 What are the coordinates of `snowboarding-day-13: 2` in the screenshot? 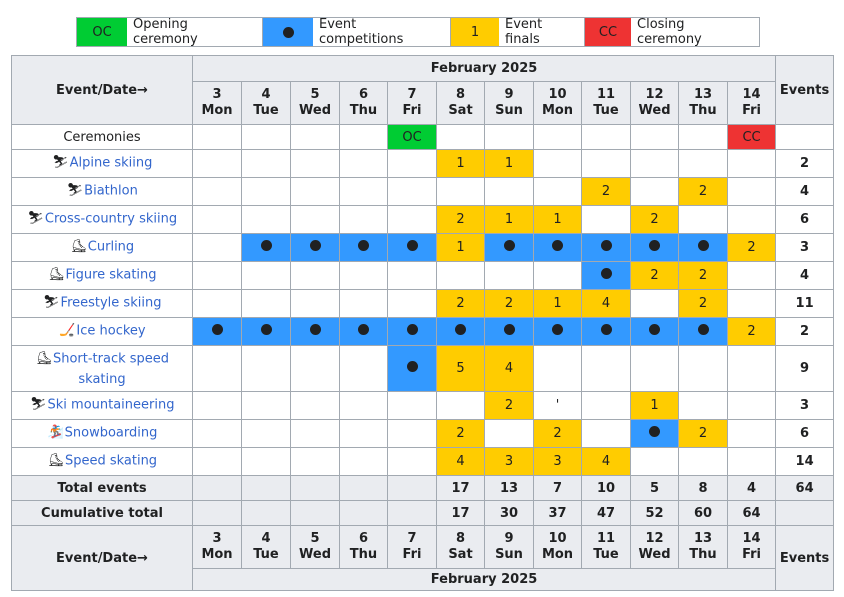 It's located at (703, 433).